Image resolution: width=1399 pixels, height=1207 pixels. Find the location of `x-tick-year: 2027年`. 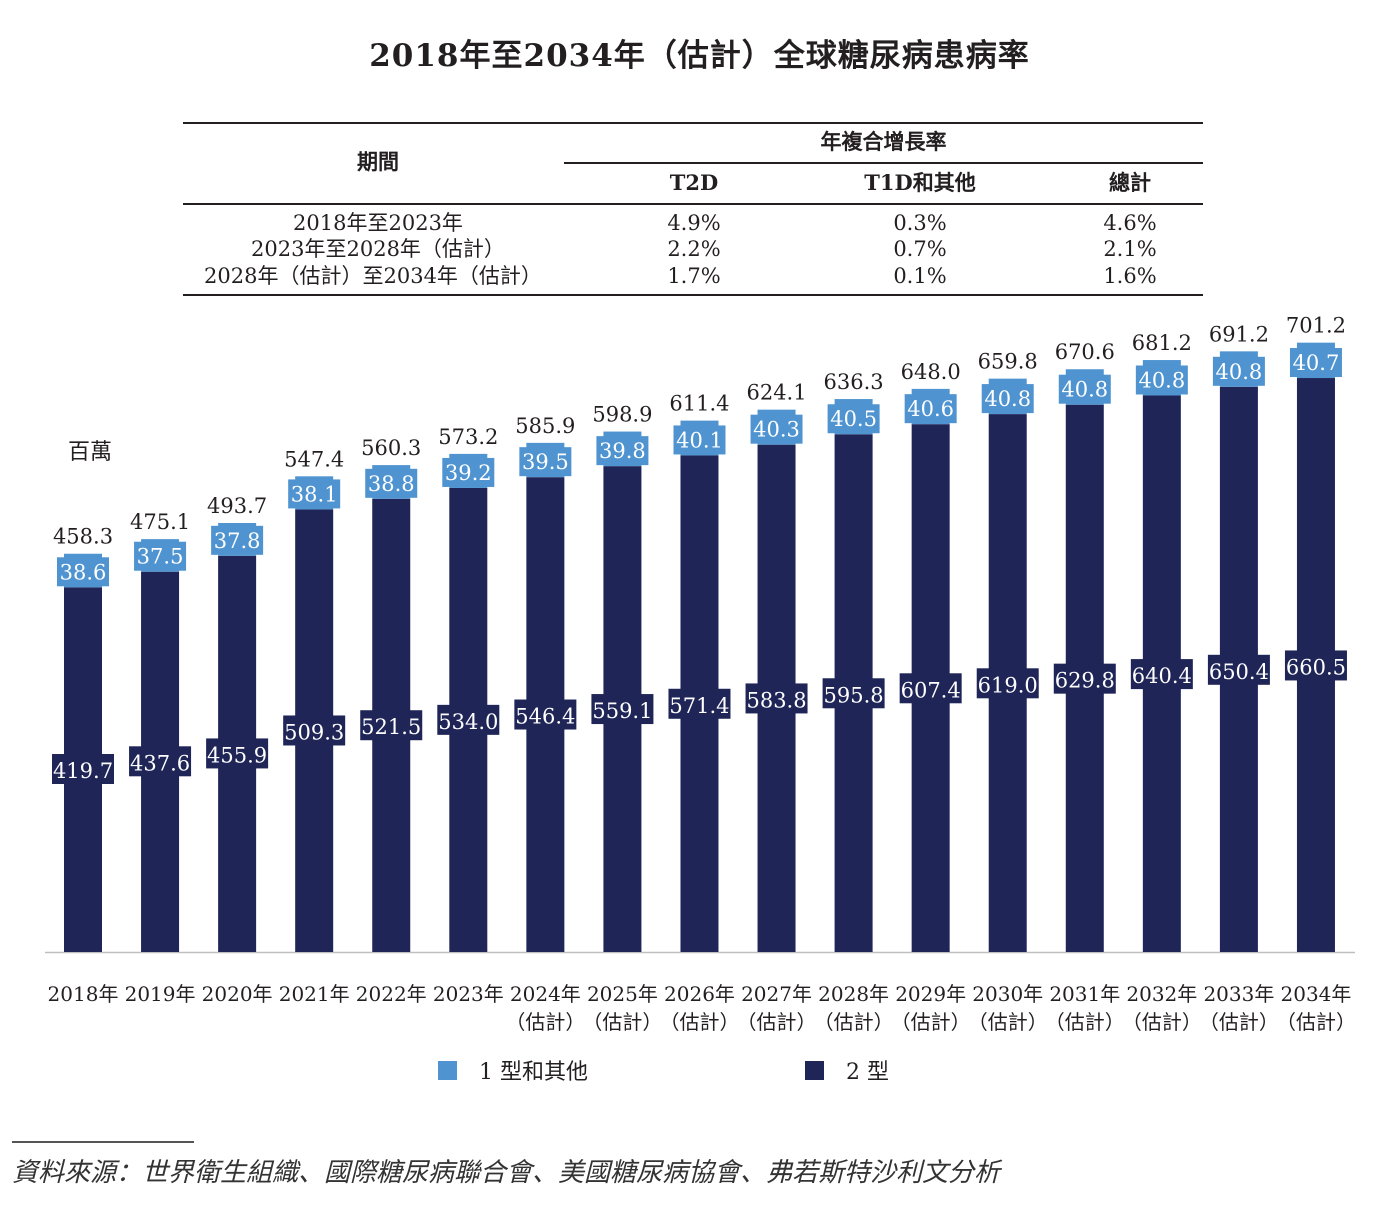

x-tick-year: 2027年 is located at coordinates (776, 994).